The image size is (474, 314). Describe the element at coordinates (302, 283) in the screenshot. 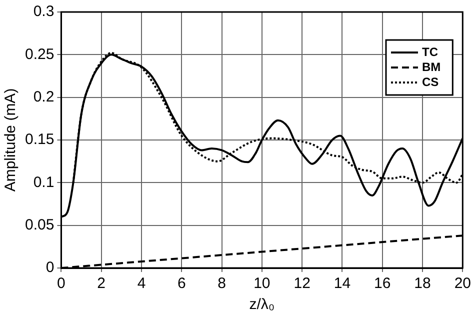

I see `x-tick-label: 12` at that location.